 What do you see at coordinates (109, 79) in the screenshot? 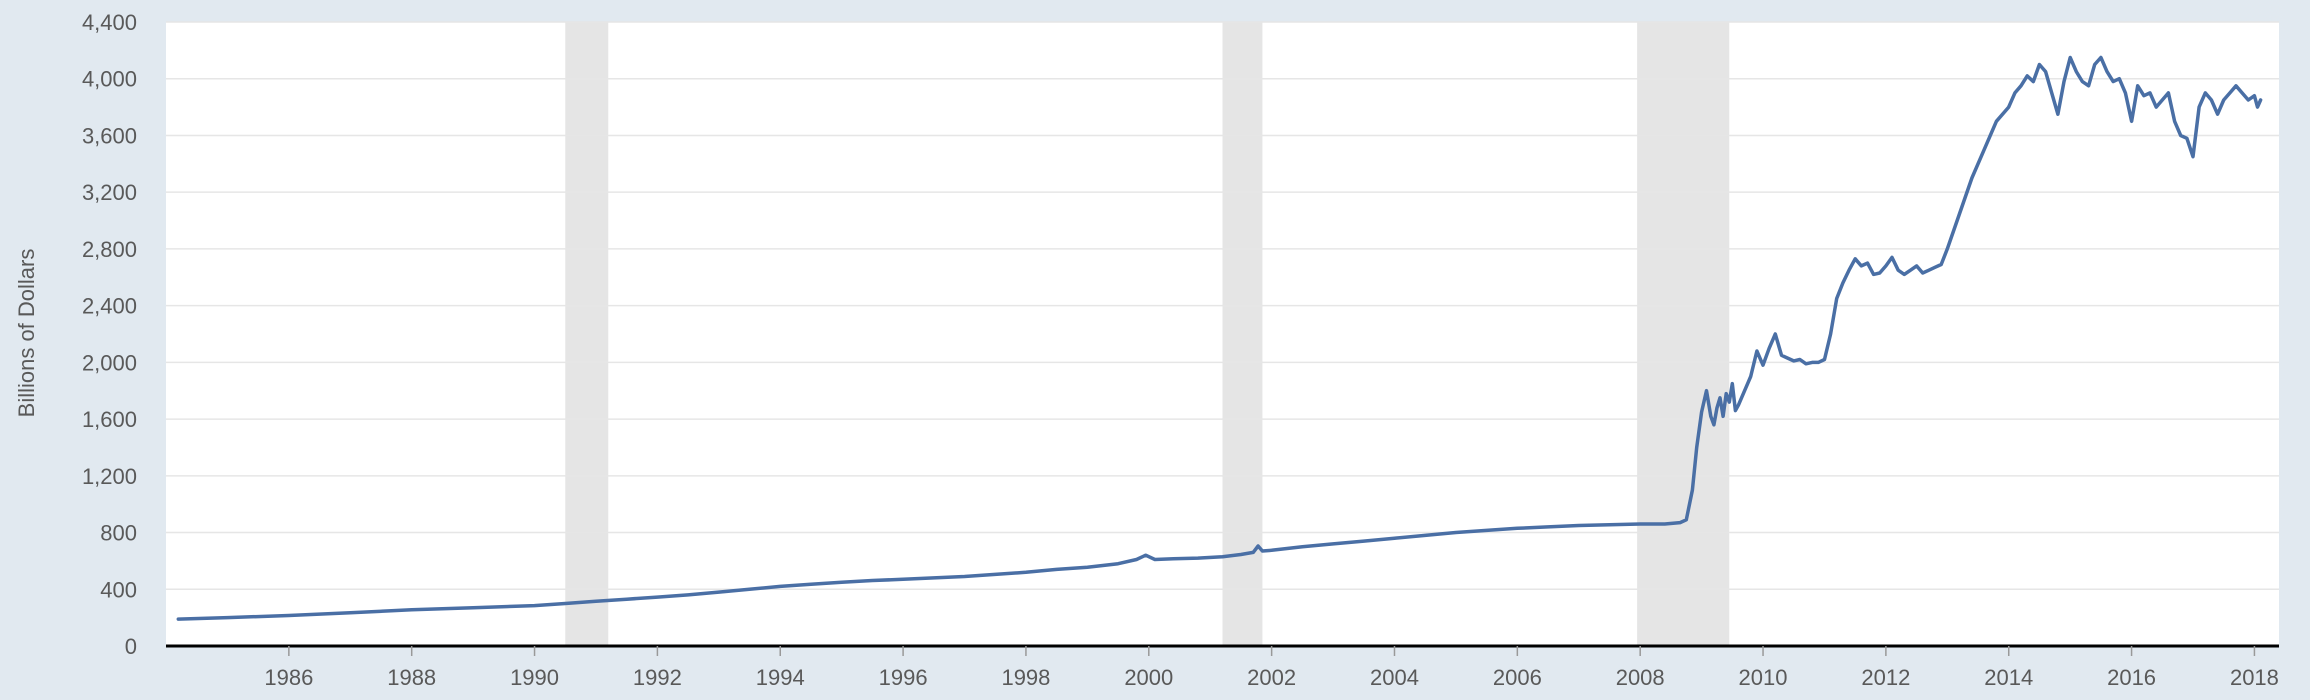
I see `y-tick-label: 4,000` at bounding box center [109, 79].